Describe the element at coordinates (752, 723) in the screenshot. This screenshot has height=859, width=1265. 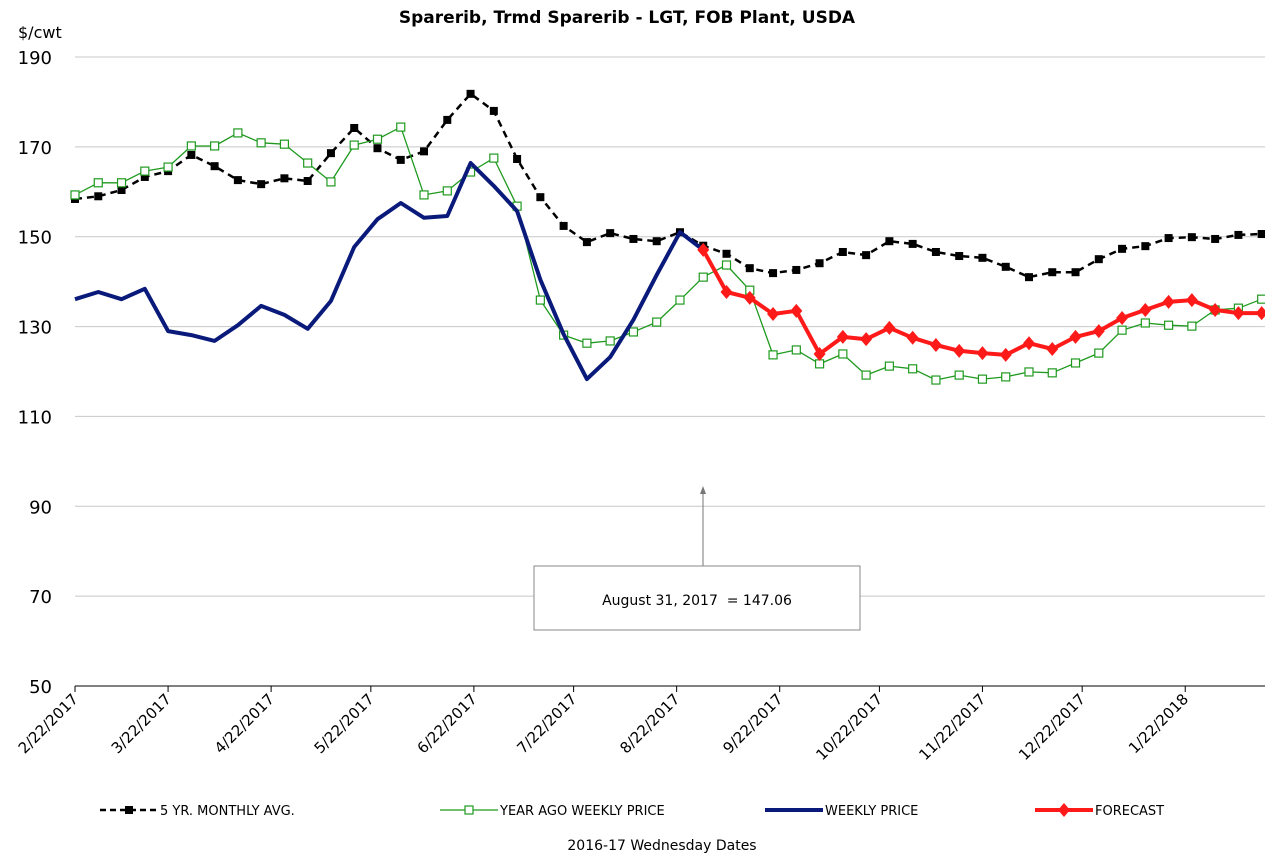
I see `x-tick-label: 9/22/2017` at that location.